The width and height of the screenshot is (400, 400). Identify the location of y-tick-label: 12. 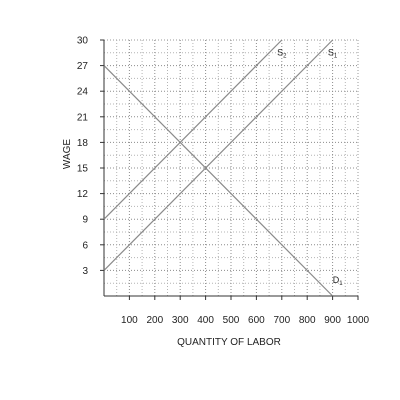
(83, 194).